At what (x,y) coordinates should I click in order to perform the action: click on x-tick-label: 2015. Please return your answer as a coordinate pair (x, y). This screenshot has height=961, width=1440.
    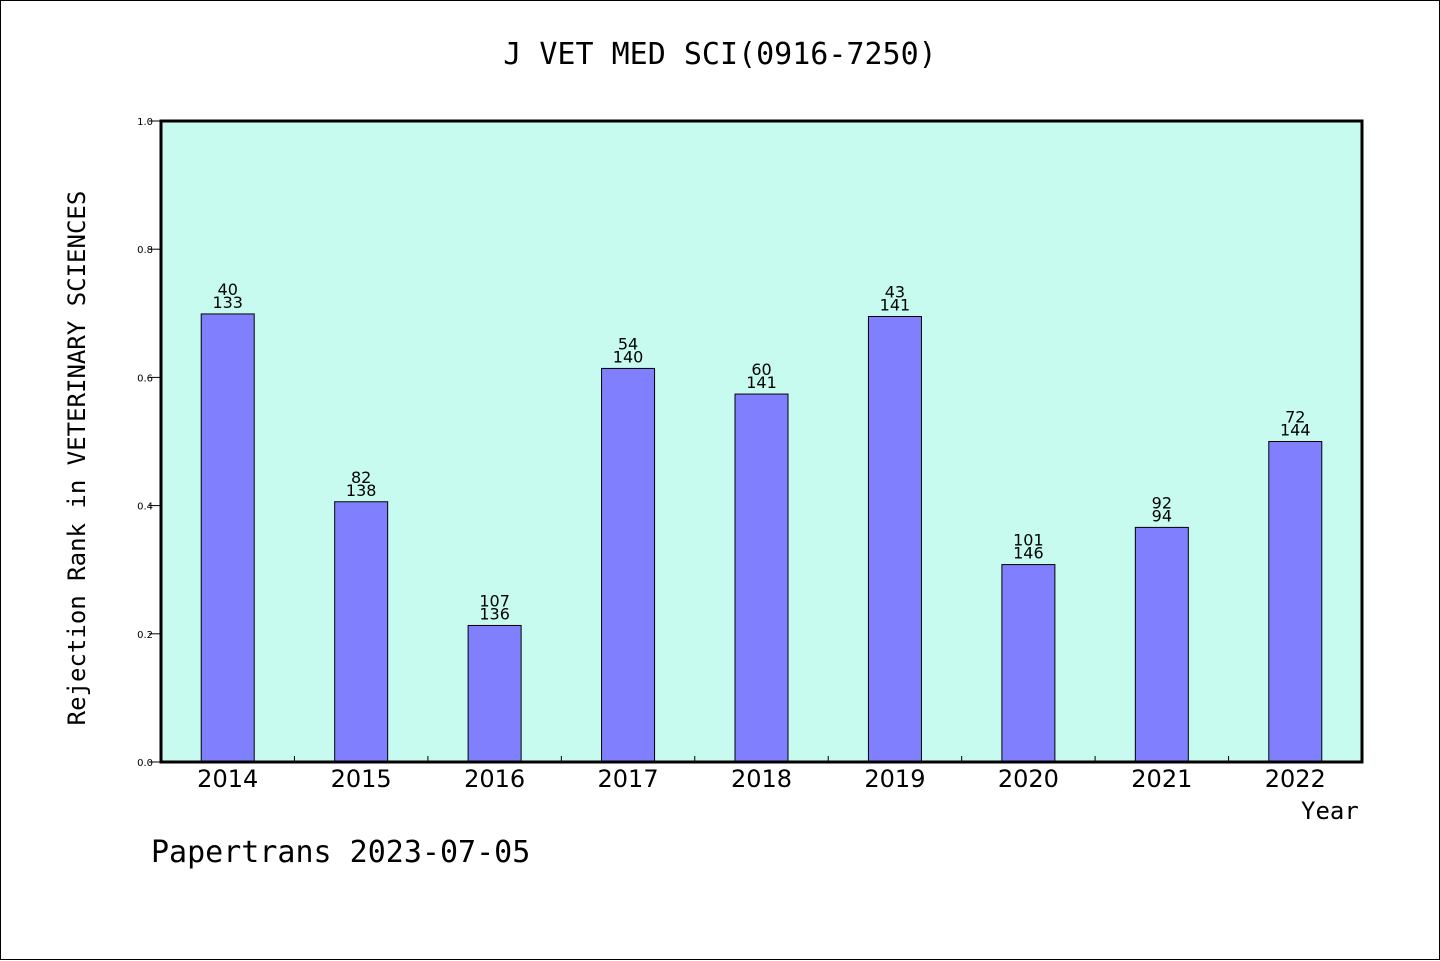
    Looking at the image, I should click on (361, 779).